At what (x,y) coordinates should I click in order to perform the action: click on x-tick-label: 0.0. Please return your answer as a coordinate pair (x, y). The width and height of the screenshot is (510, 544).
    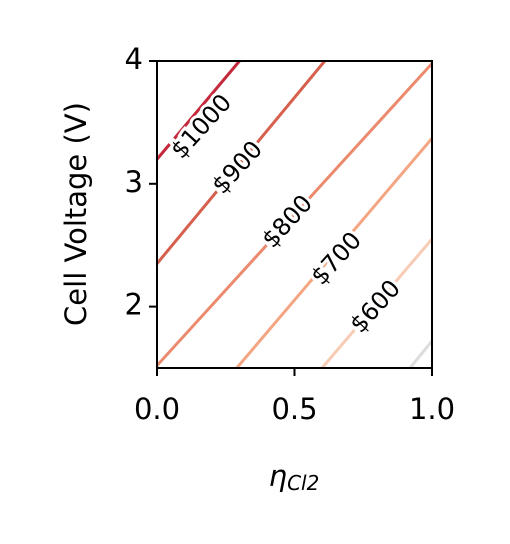
    Looking at the image, I should click on (157, 409).